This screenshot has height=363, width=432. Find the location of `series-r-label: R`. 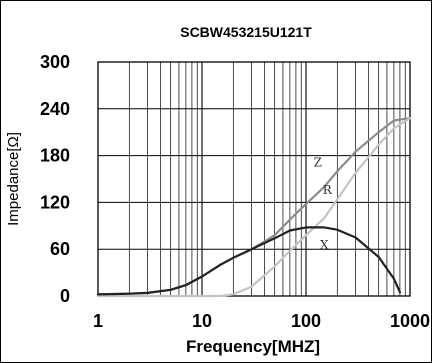

series-r-label: R is located at coordinates (328, 190).